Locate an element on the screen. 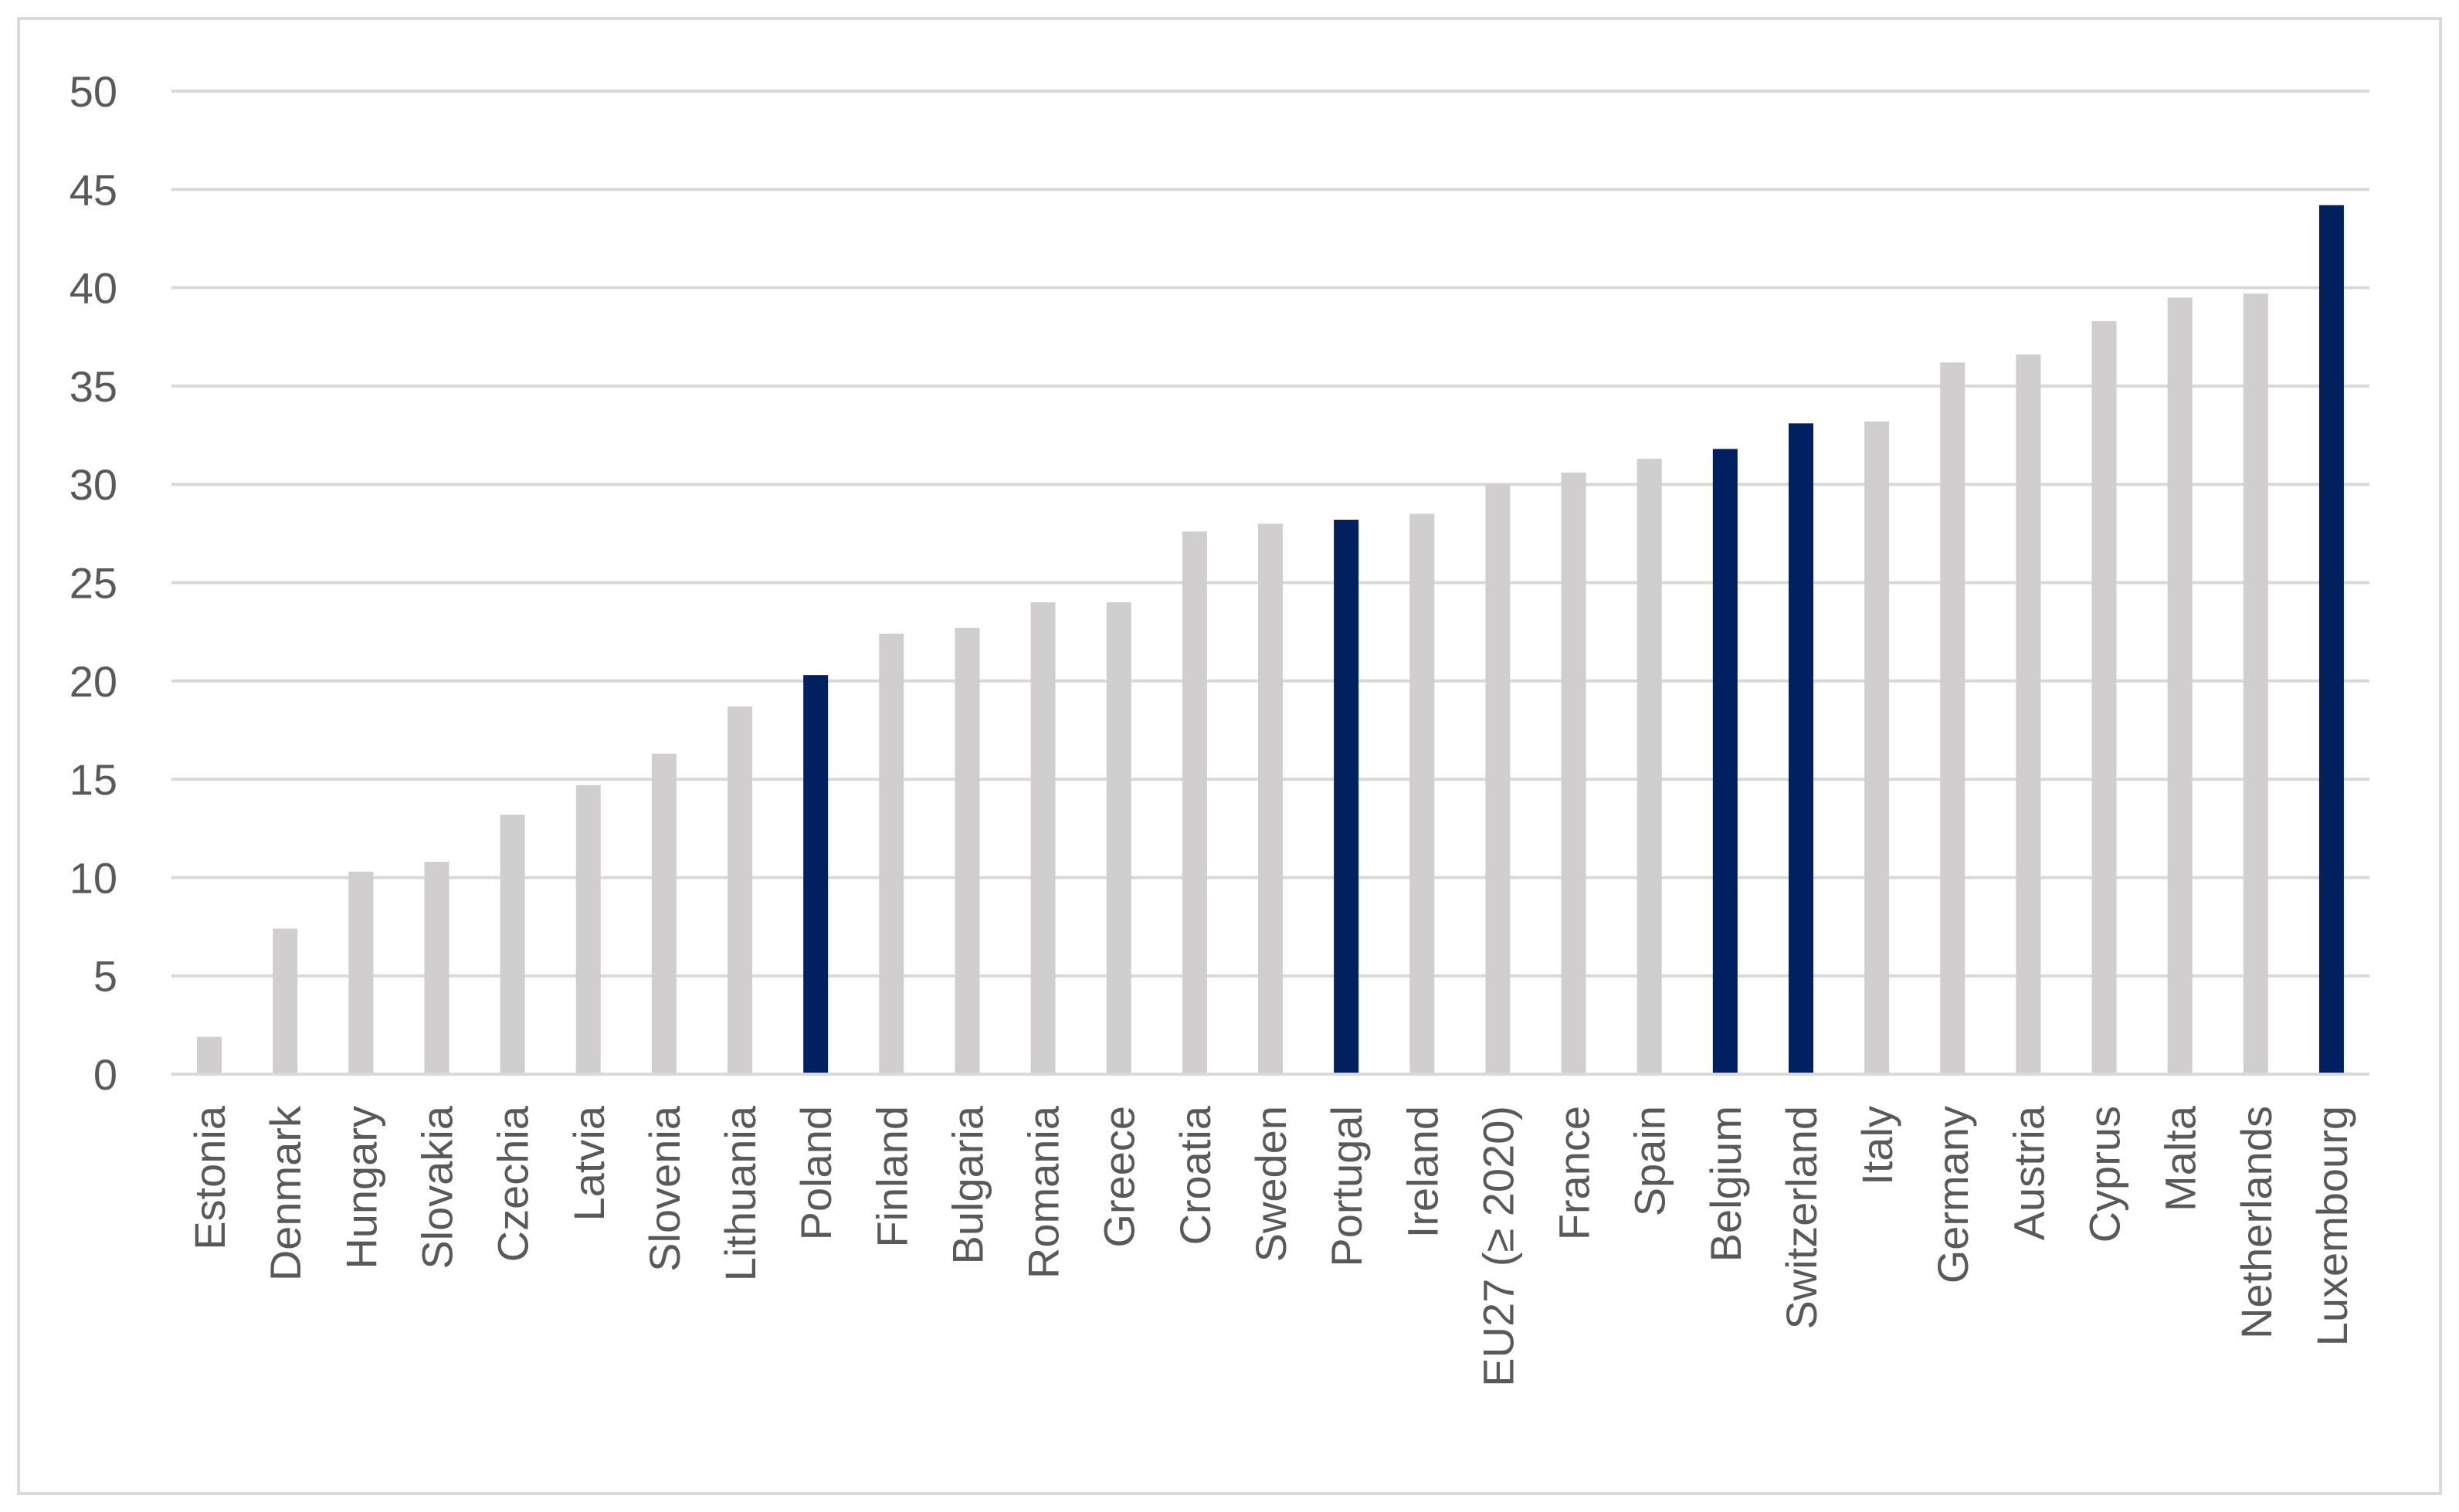 This screenshot has width=2459, height=1512. y-tick-label-5: 5 is located at coordinates (105, 976).